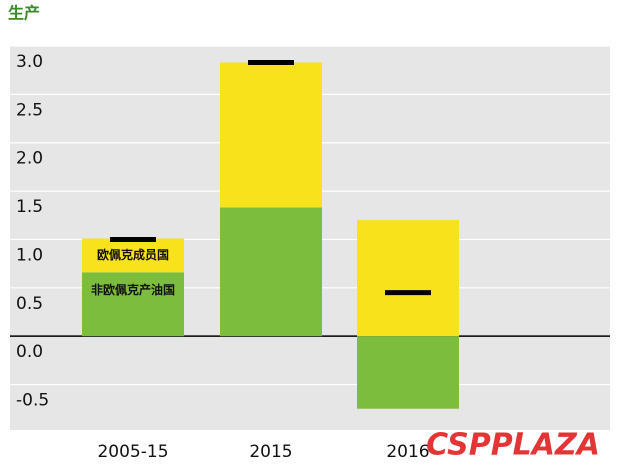 This screenshot has height=471, width=620. I want to click on y-tick-label: 1.5, so click(29, 207).